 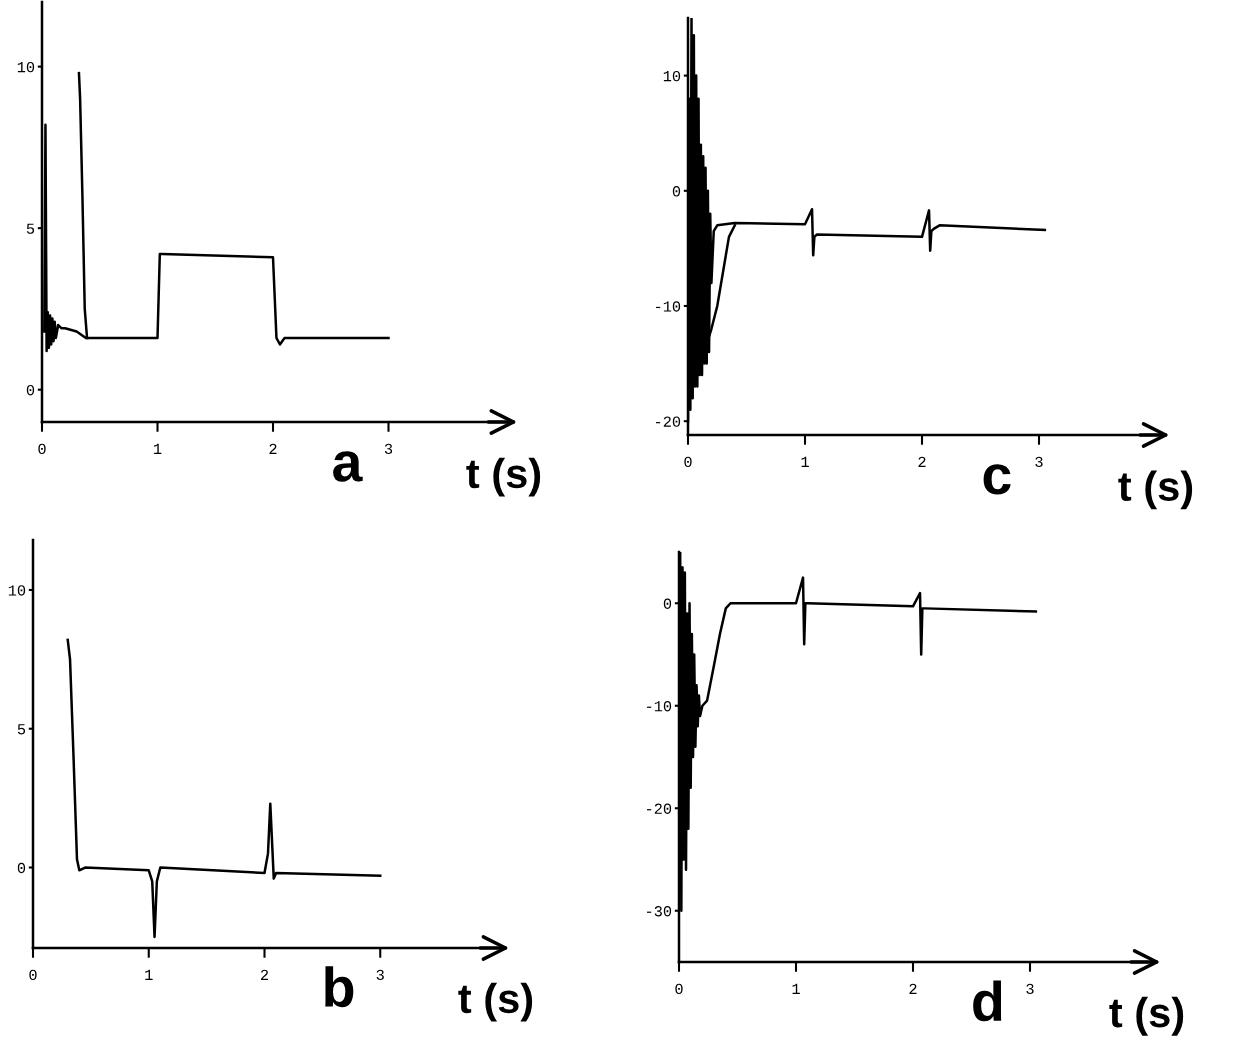 What do you see at coordinates (659, 911) in the screenshot?
I see `y-tick-label: -30` at bounding box center [659, 911].